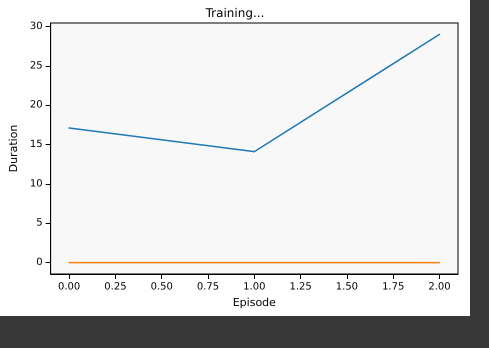 The height and width of the screenshot is (348, 489). What do you see at coordinates (39, 223) in the screenshot?
I see `y-tick-label: 5` at bounding box center [39, 223].